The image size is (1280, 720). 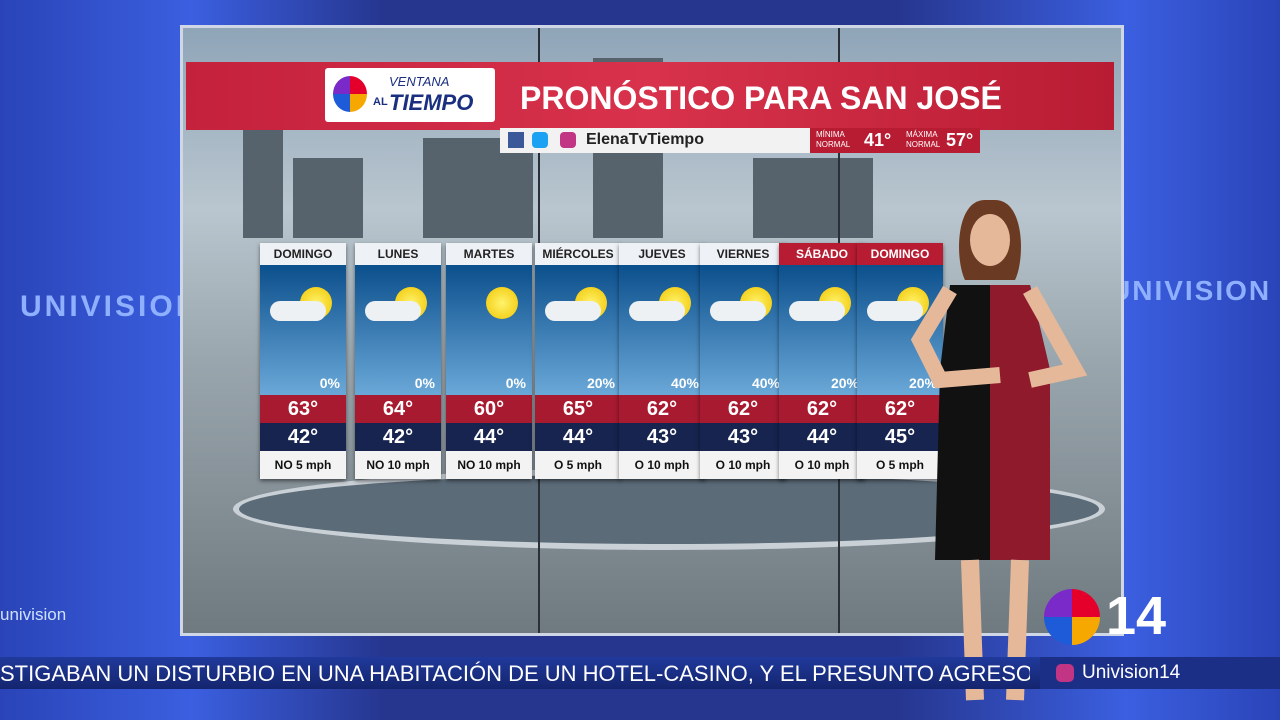 I want to click on high-temp: 63°, so click(x=303, y=409).